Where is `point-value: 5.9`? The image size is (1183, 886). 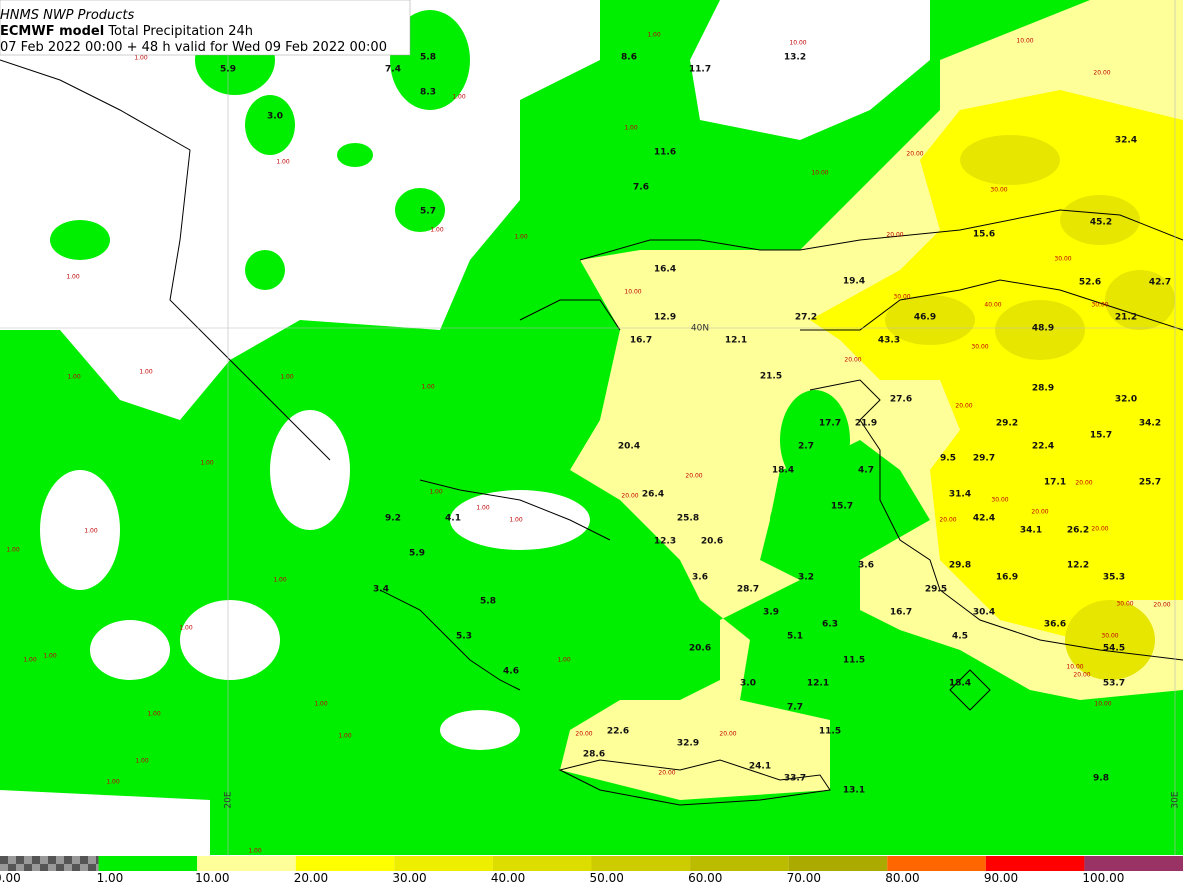 point-value: 5.9 is located at coordinates (228, 70).